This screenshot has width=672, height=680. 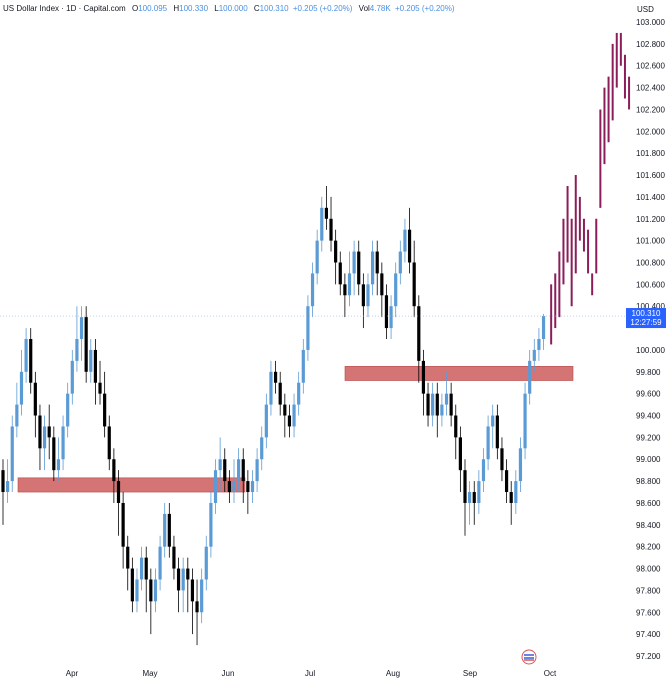 I want to click on y-tick-label: 102.800, so click(x=650, y=44).